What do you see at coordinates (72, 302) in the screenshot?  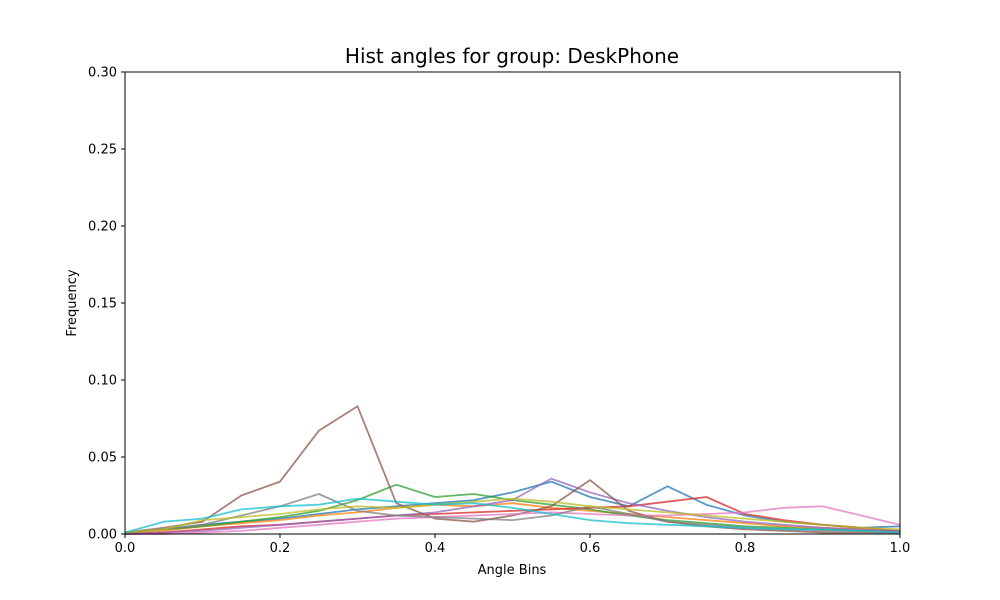 I see `y-axis-label: Frequency` at bounding box center [72, 302].